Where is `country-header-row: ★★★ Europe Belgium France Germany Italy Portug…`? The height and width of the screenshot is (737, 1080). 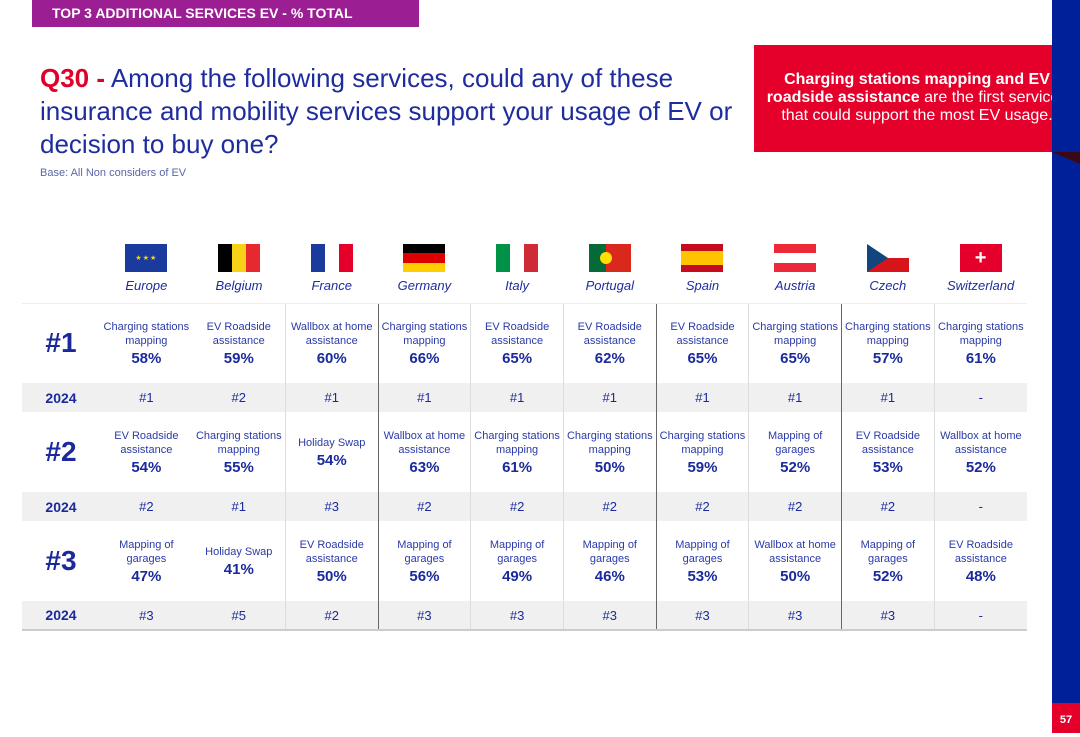 country-header-row: ★★★ Europe Belgium France Germany Italy Portug… is located at coordinates (524, 271).